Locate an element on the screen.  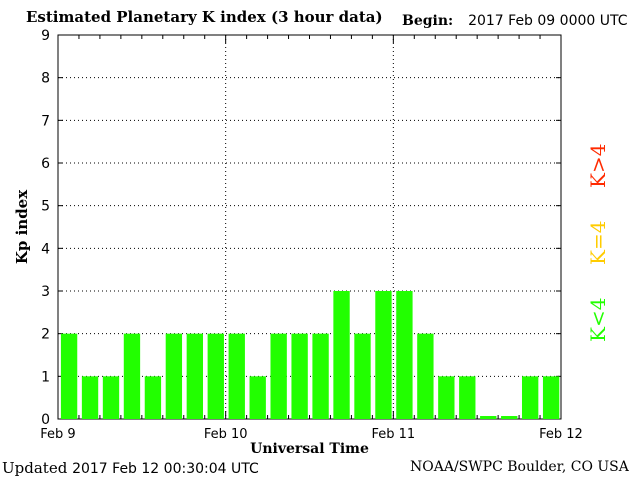
x-tick-label: Feb 12 is located at coordinates (561, 434).